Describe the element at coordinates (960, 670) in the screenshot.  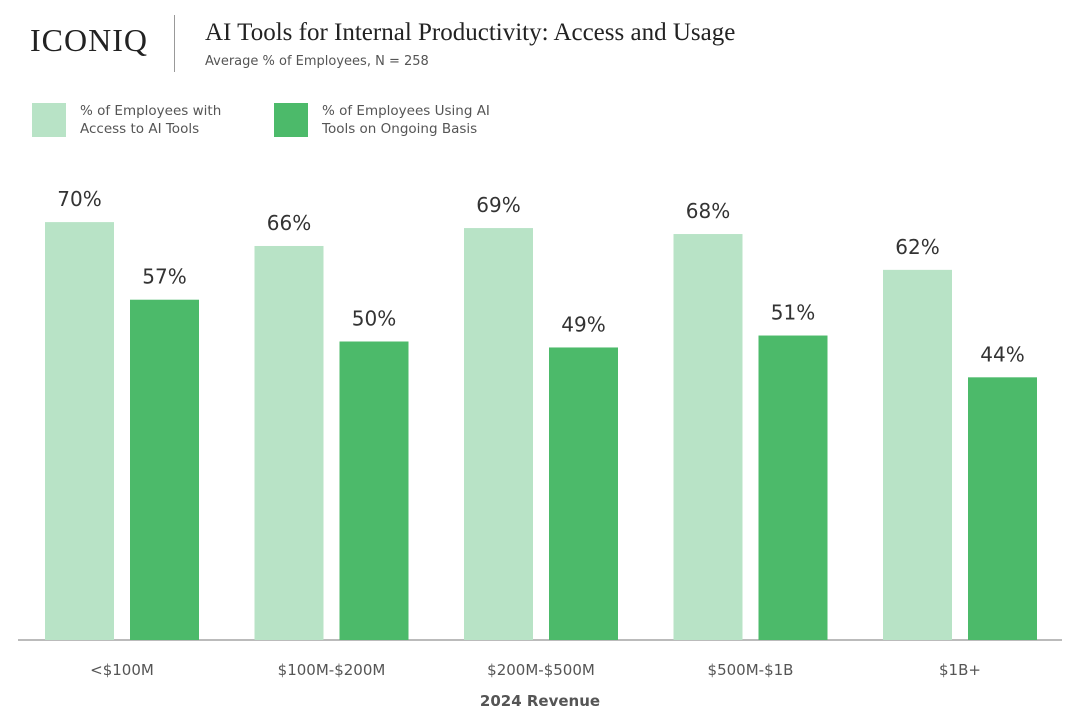
I see `x-tick-label: $1B+` at that location.